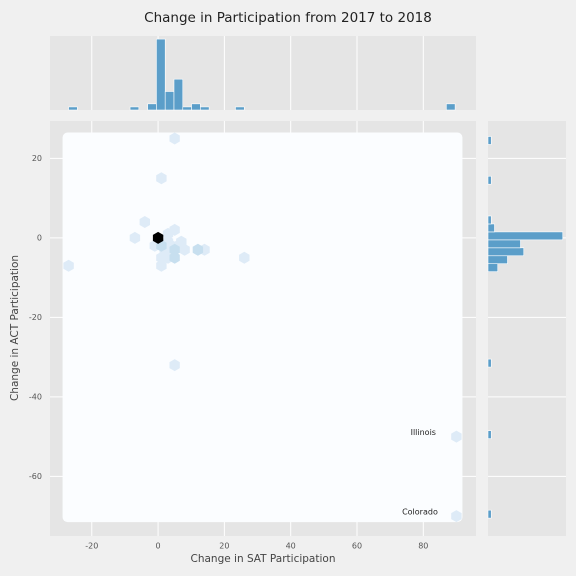 This screenshot has height=576, width=576. What do you see at coordinates (224, 546) in the screenshot?
I see `x-tick-label: 20` at bounding box center [224, 546].